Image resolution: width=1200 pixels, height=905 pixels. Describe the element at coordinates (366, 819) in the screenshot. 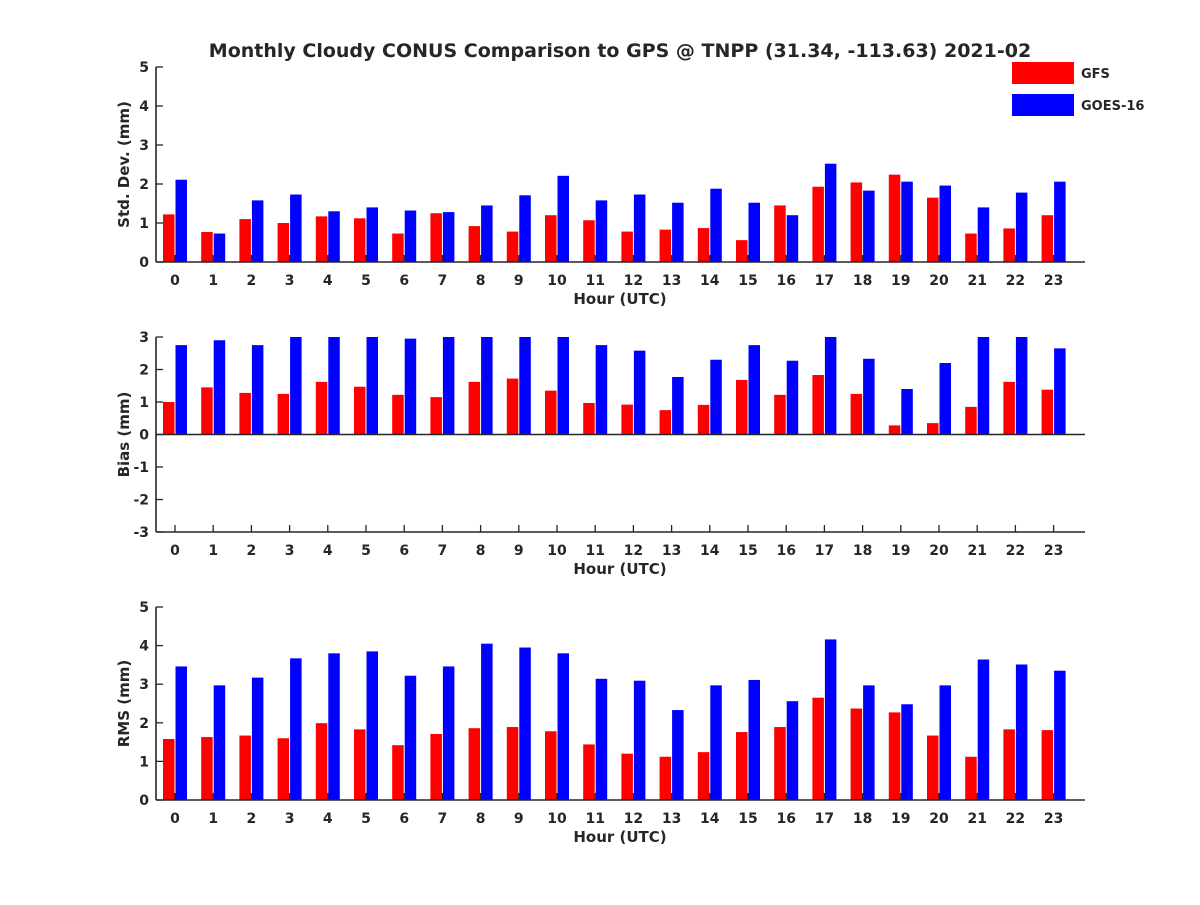

I see `x-tick-label-2-5: 5` at that location.